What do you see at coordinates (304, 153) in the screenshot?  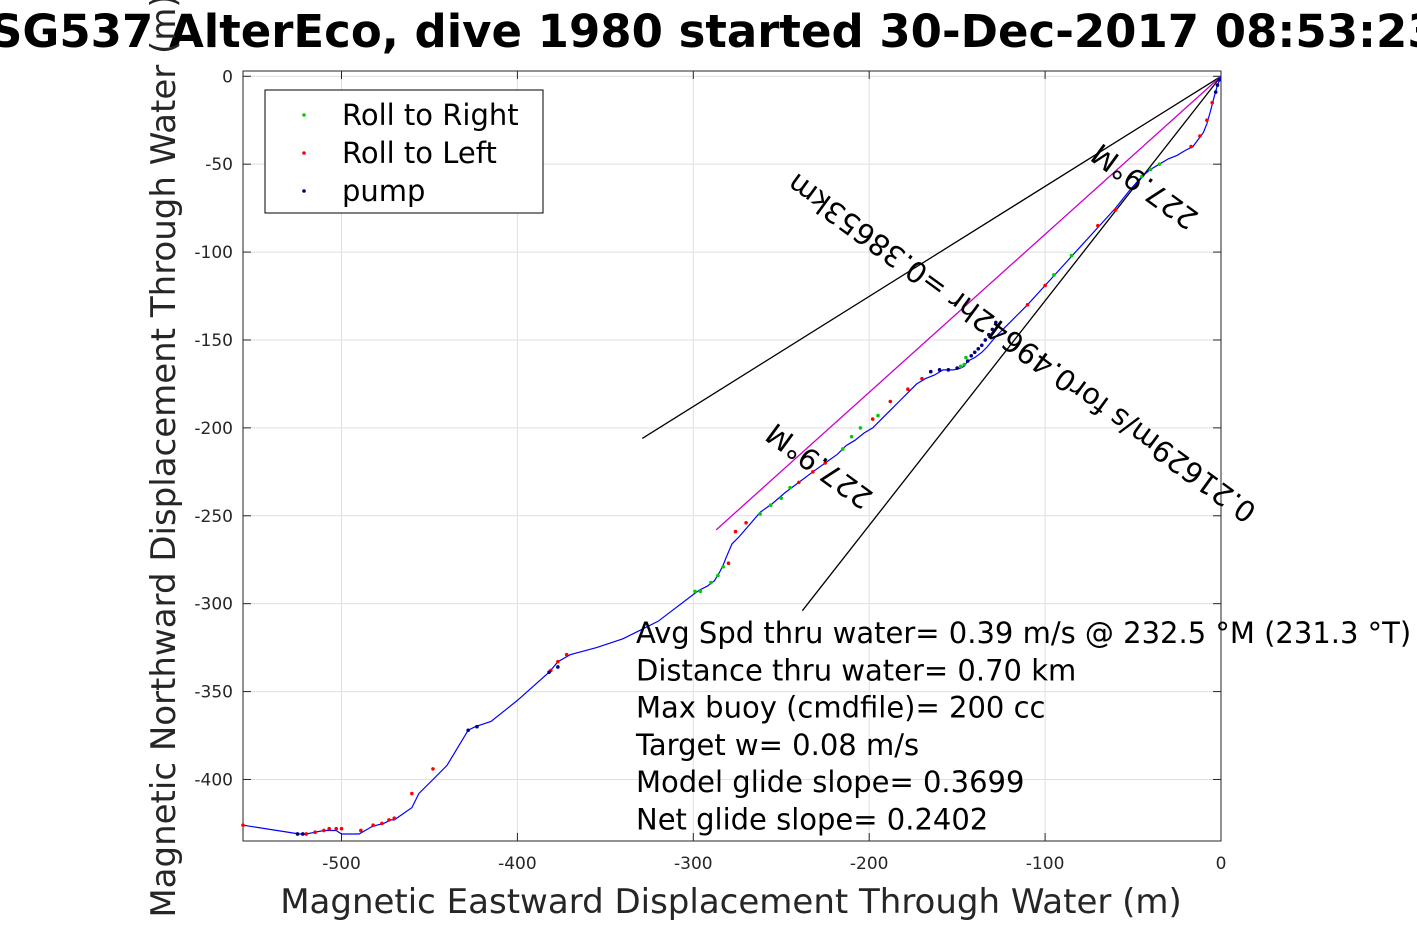 I see `legend-marker-roll-left` at bounding box center [304, 153].